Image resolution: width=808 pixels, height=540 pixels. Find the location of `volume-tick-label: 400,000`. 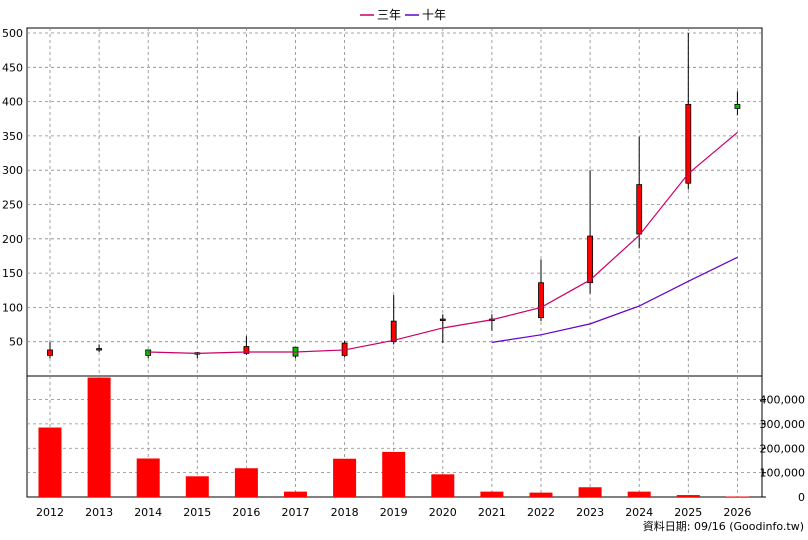

volume-tick-label: 400,000 is located at coordinates (783, 400).